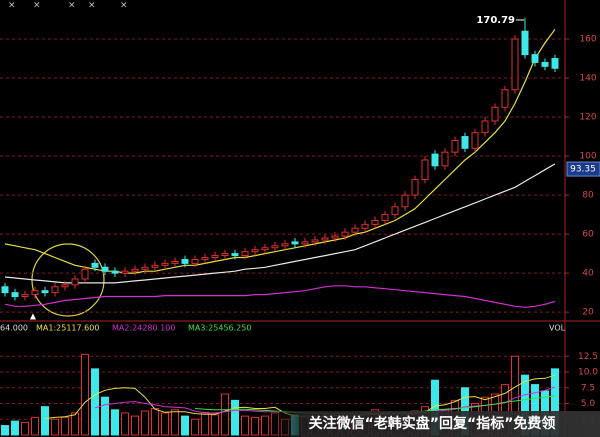  Describe the element at coordinates (33, 316) in the screenshot. I see `signal-arrow: ▲` at that location.